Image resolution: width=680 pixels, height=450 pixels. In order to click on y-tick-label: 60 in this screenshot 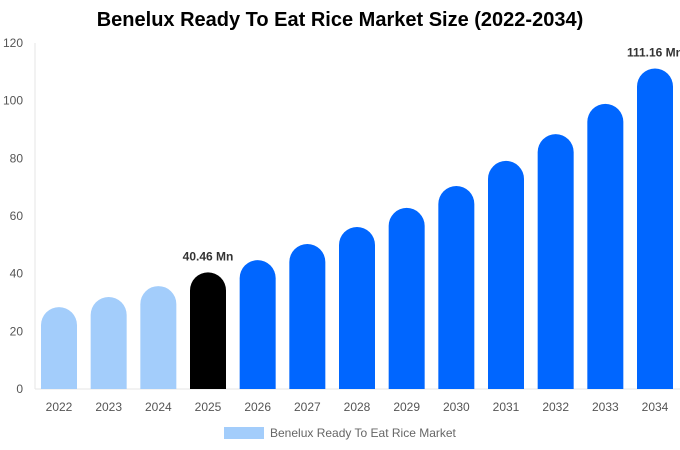, I will do `click(17, 216)`.